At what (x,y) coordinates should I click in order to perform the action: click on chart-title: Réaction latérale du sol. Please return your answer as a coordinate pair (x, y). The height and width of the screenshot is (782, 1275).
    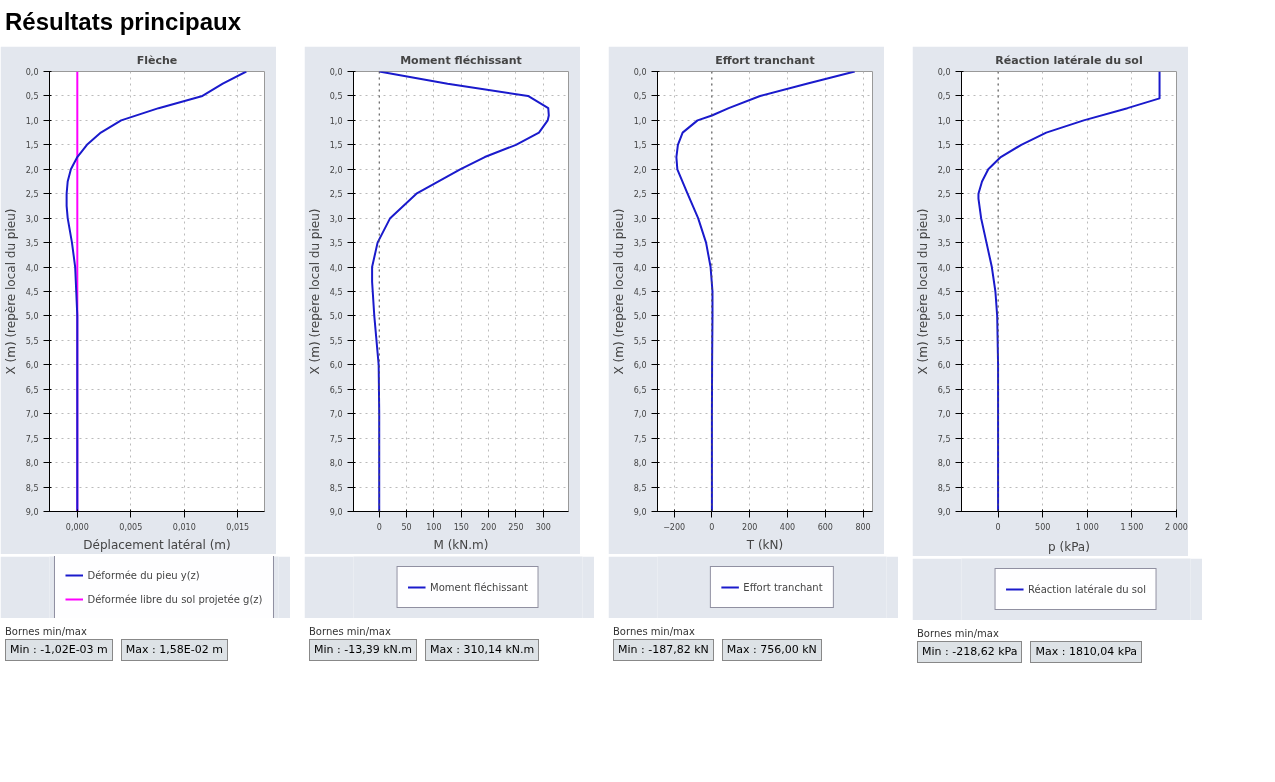
    Looking at the image, I should click on (1069, 60).